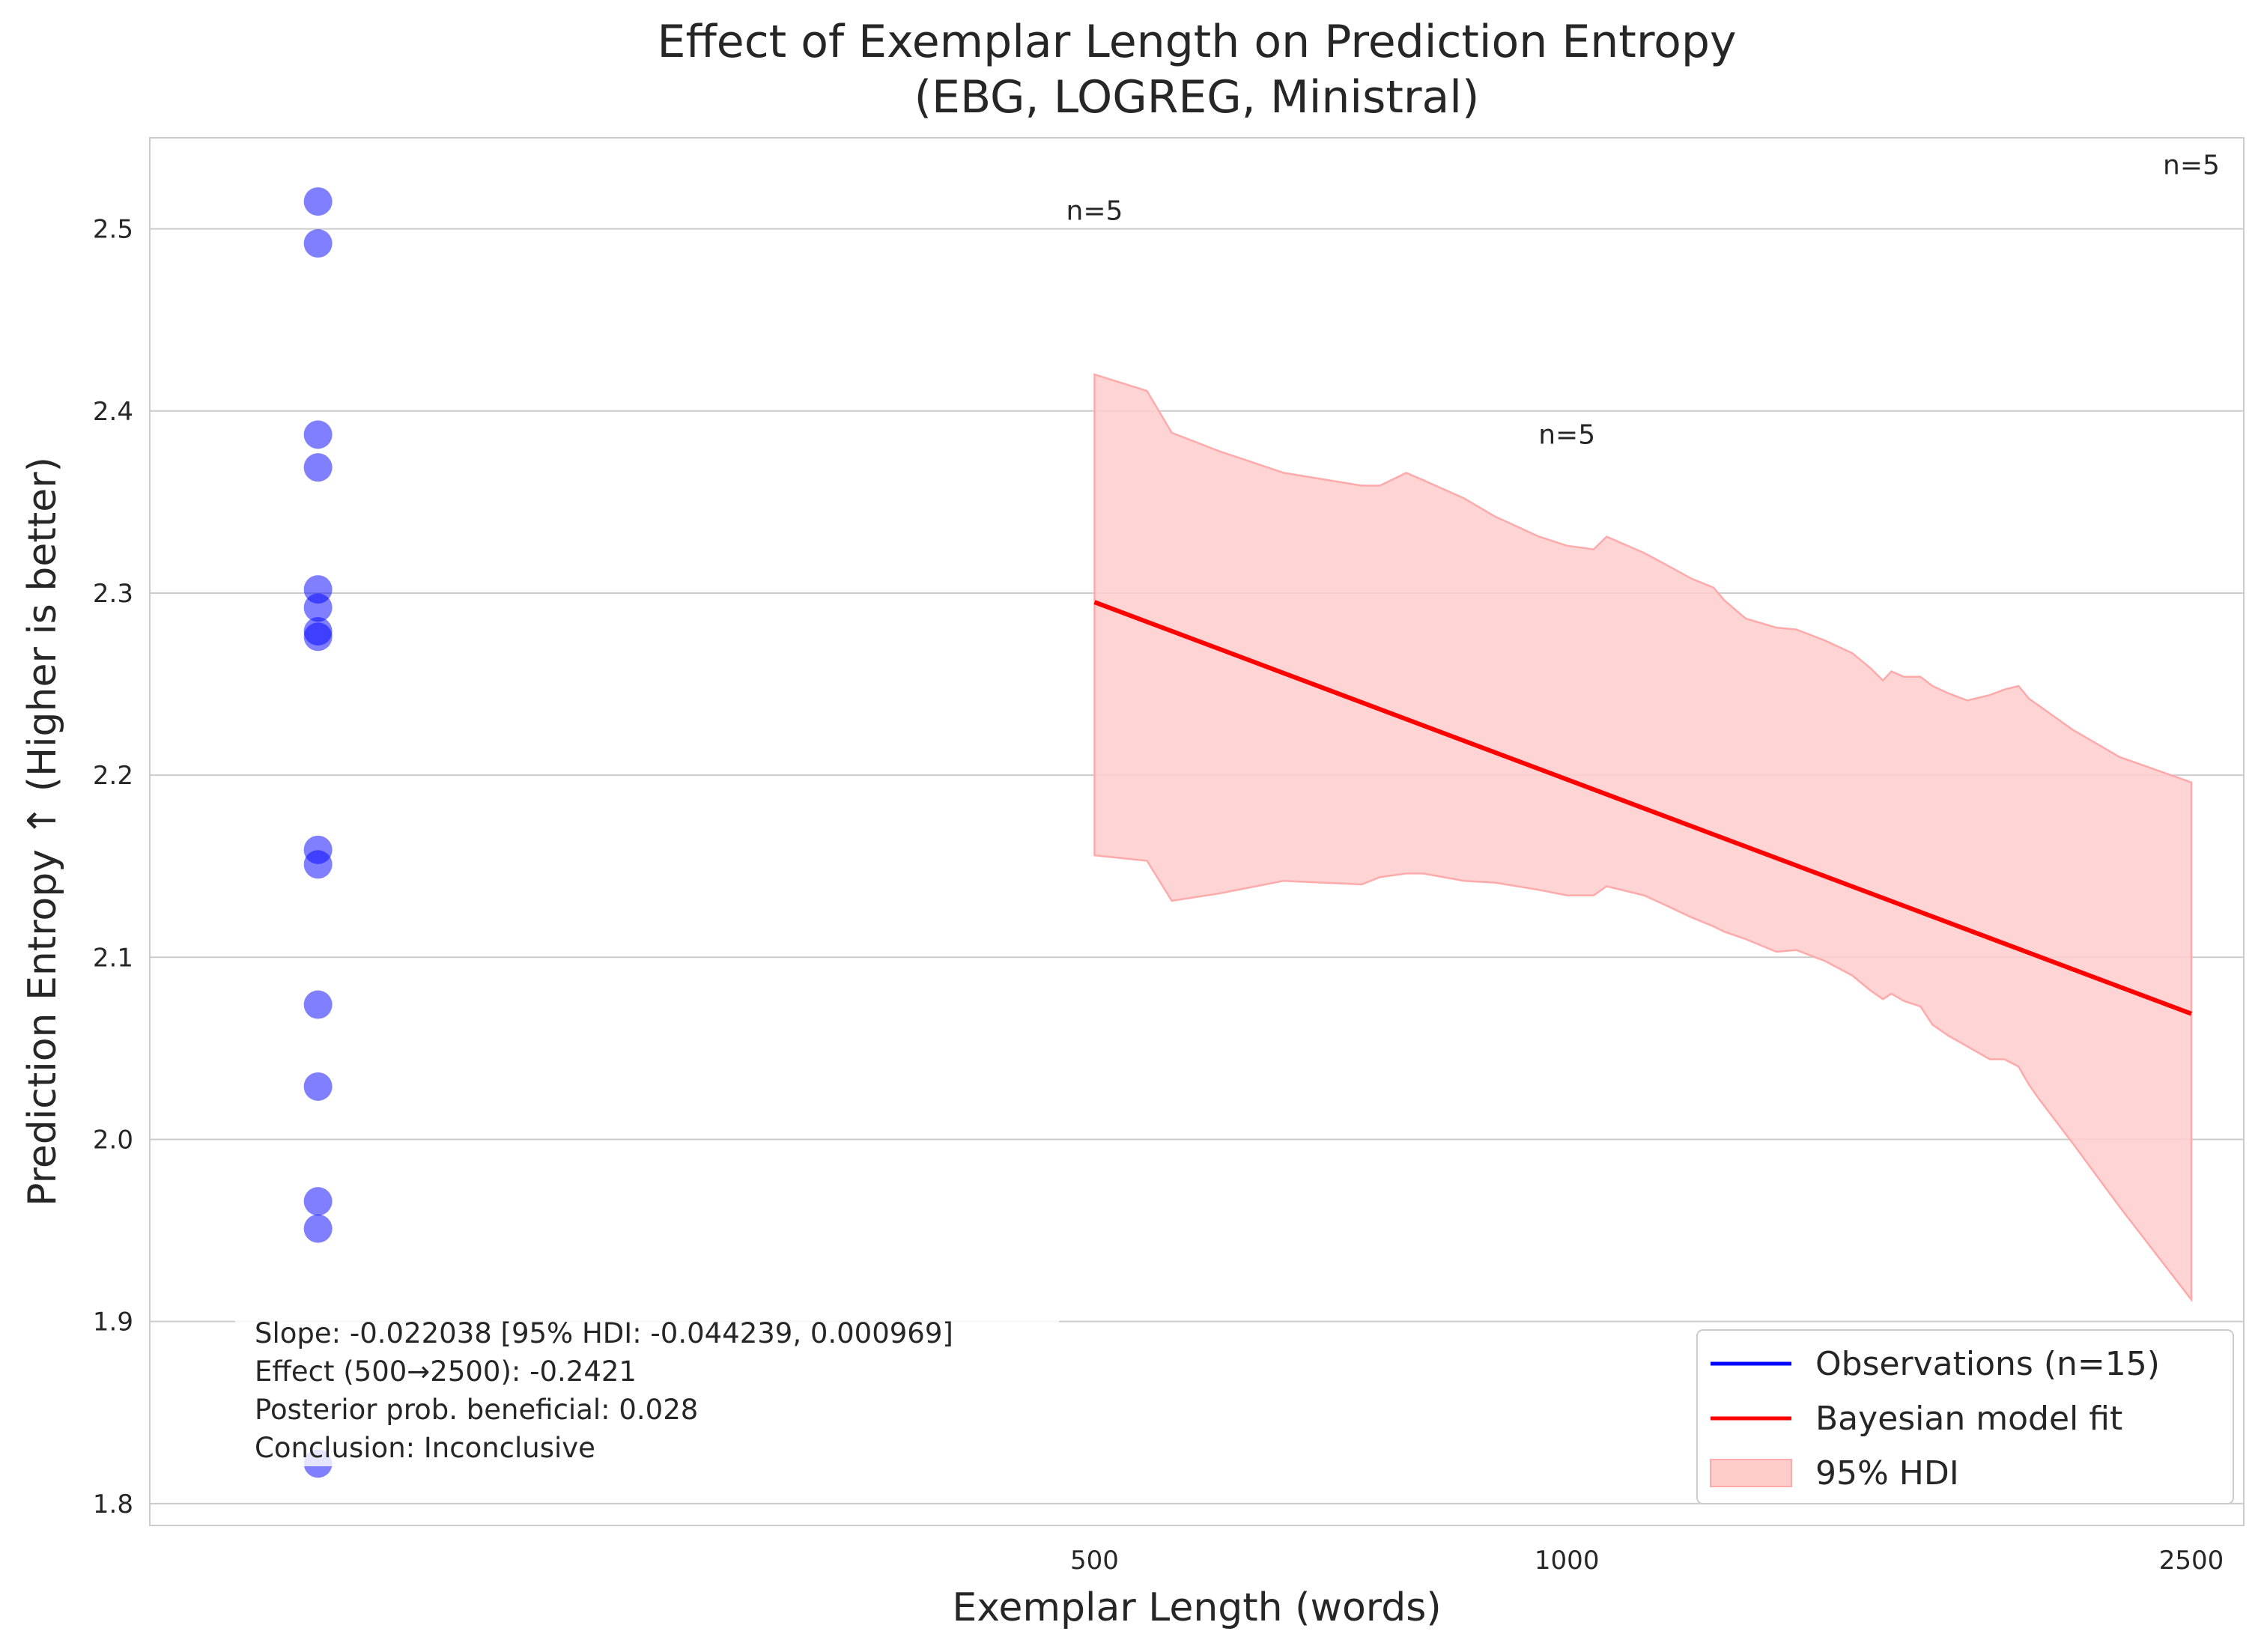  What do you see at coordinates (1643, 301) in the screenshot?
I see `n-annotations: n=5 n=5 n=5` at bounding box center [1643, 301].